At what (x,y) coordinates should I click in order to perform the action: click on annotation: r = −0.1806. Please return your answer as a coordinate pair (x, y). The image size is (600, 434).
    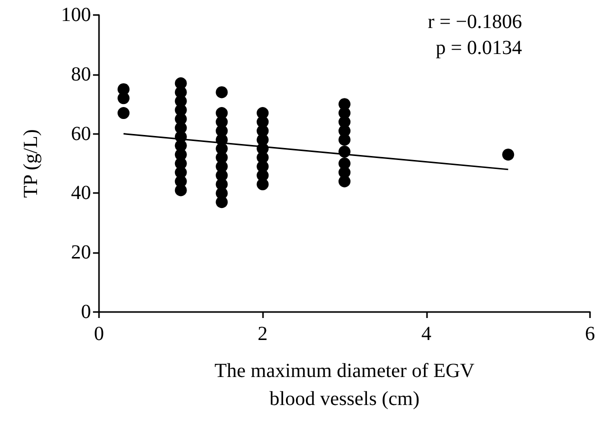
    Looking at the image, I should click on (475, 22).